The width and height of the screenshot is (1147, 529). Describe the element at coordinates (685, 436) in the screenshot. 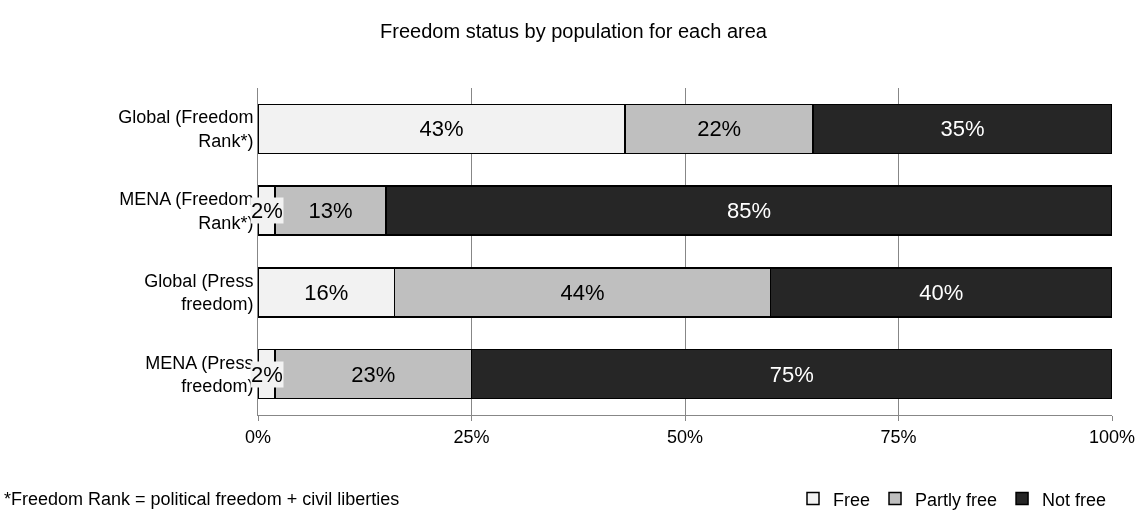

I see `x-tick-label: 50%` at that location.